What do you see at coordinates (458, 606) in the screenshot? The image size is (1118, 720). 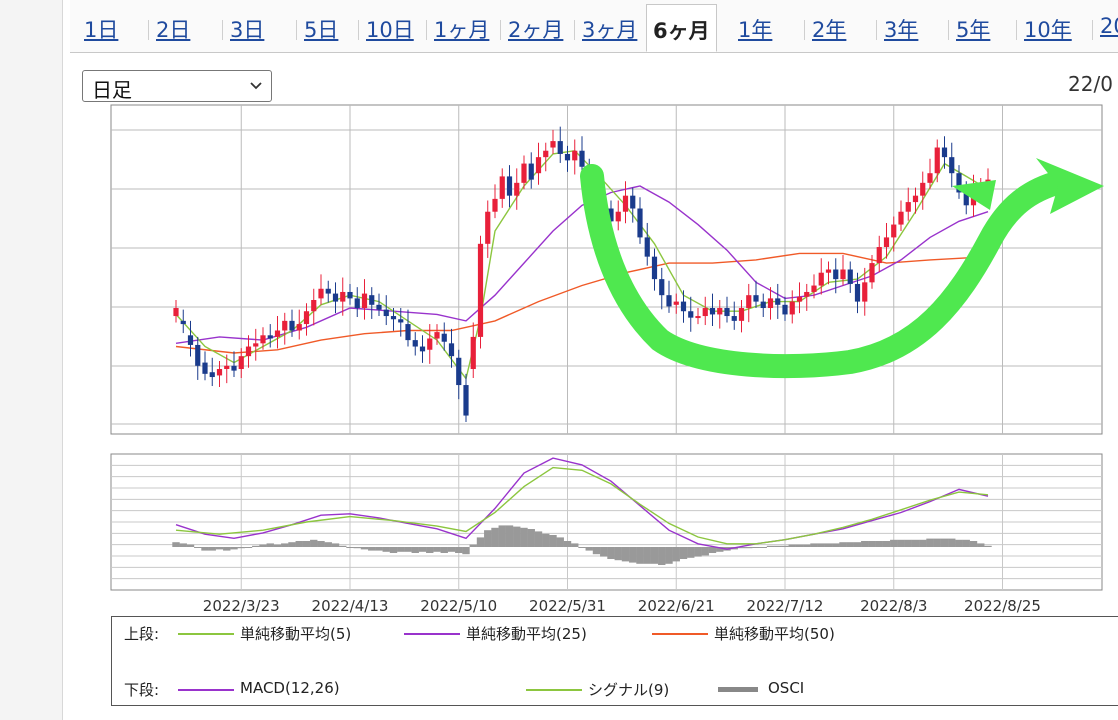 I see `x-tick-label: 2022/5/10` at bounding box center [458, 606].